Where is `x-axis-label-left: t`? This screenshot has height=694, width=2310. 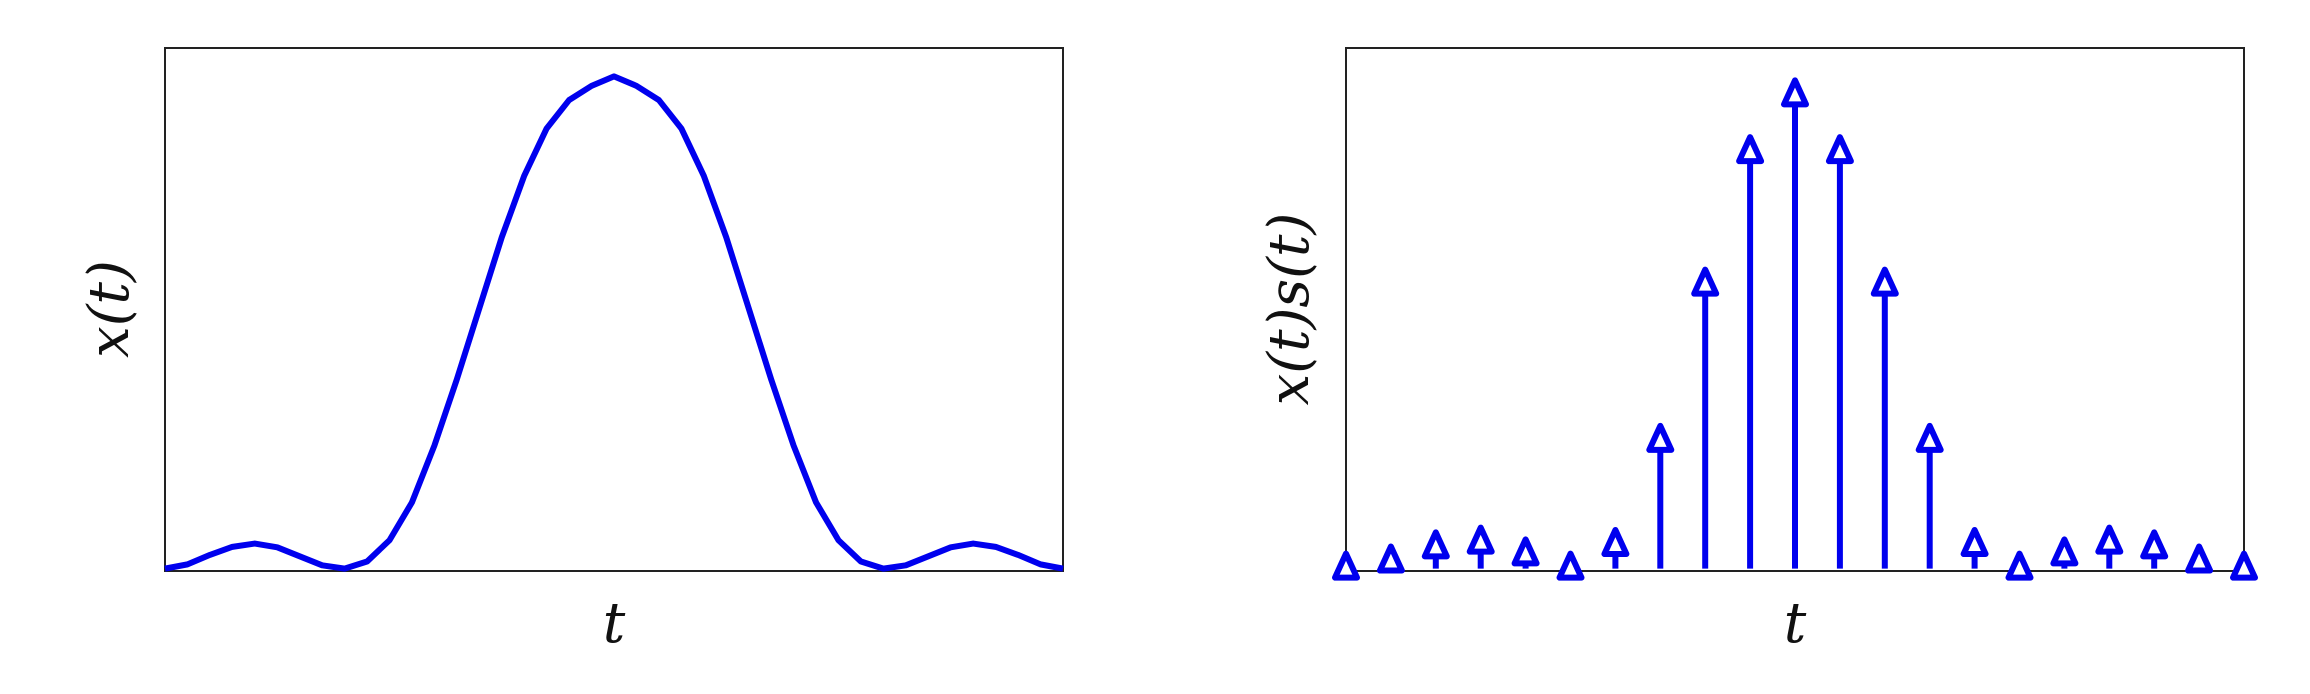 x-axis-label-left: t is located at coordinates (614, 623).